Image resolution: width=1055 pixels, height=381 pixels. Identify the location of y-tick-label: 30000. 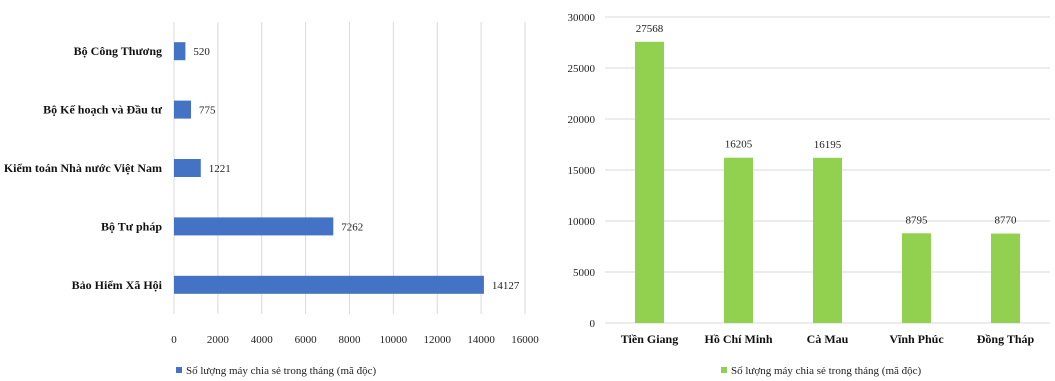
(582, 18).